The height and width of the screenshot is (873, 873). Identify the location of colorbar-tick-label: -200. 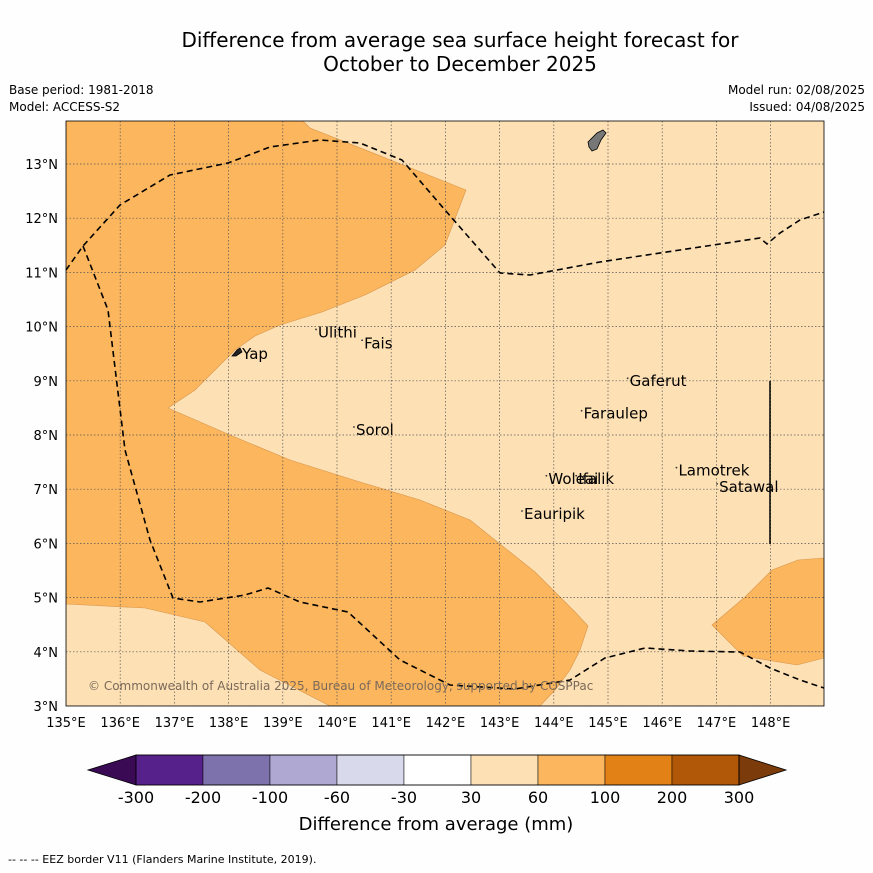
(203, 797).